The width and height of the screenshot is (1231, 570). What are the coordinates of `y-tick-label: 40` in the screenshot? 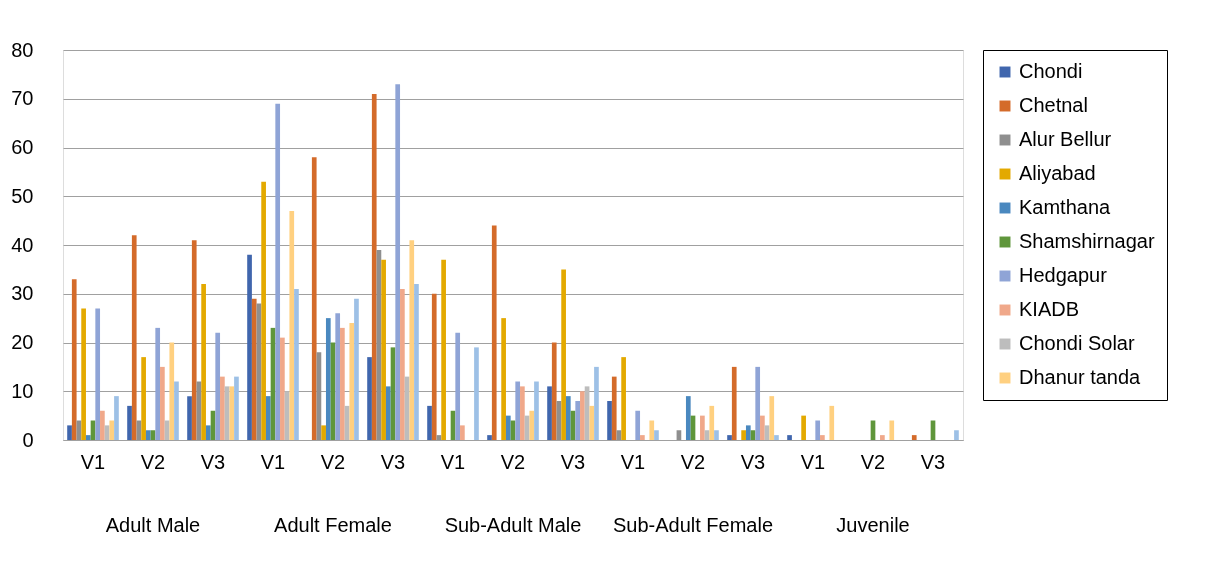 It's located at (22, 244).